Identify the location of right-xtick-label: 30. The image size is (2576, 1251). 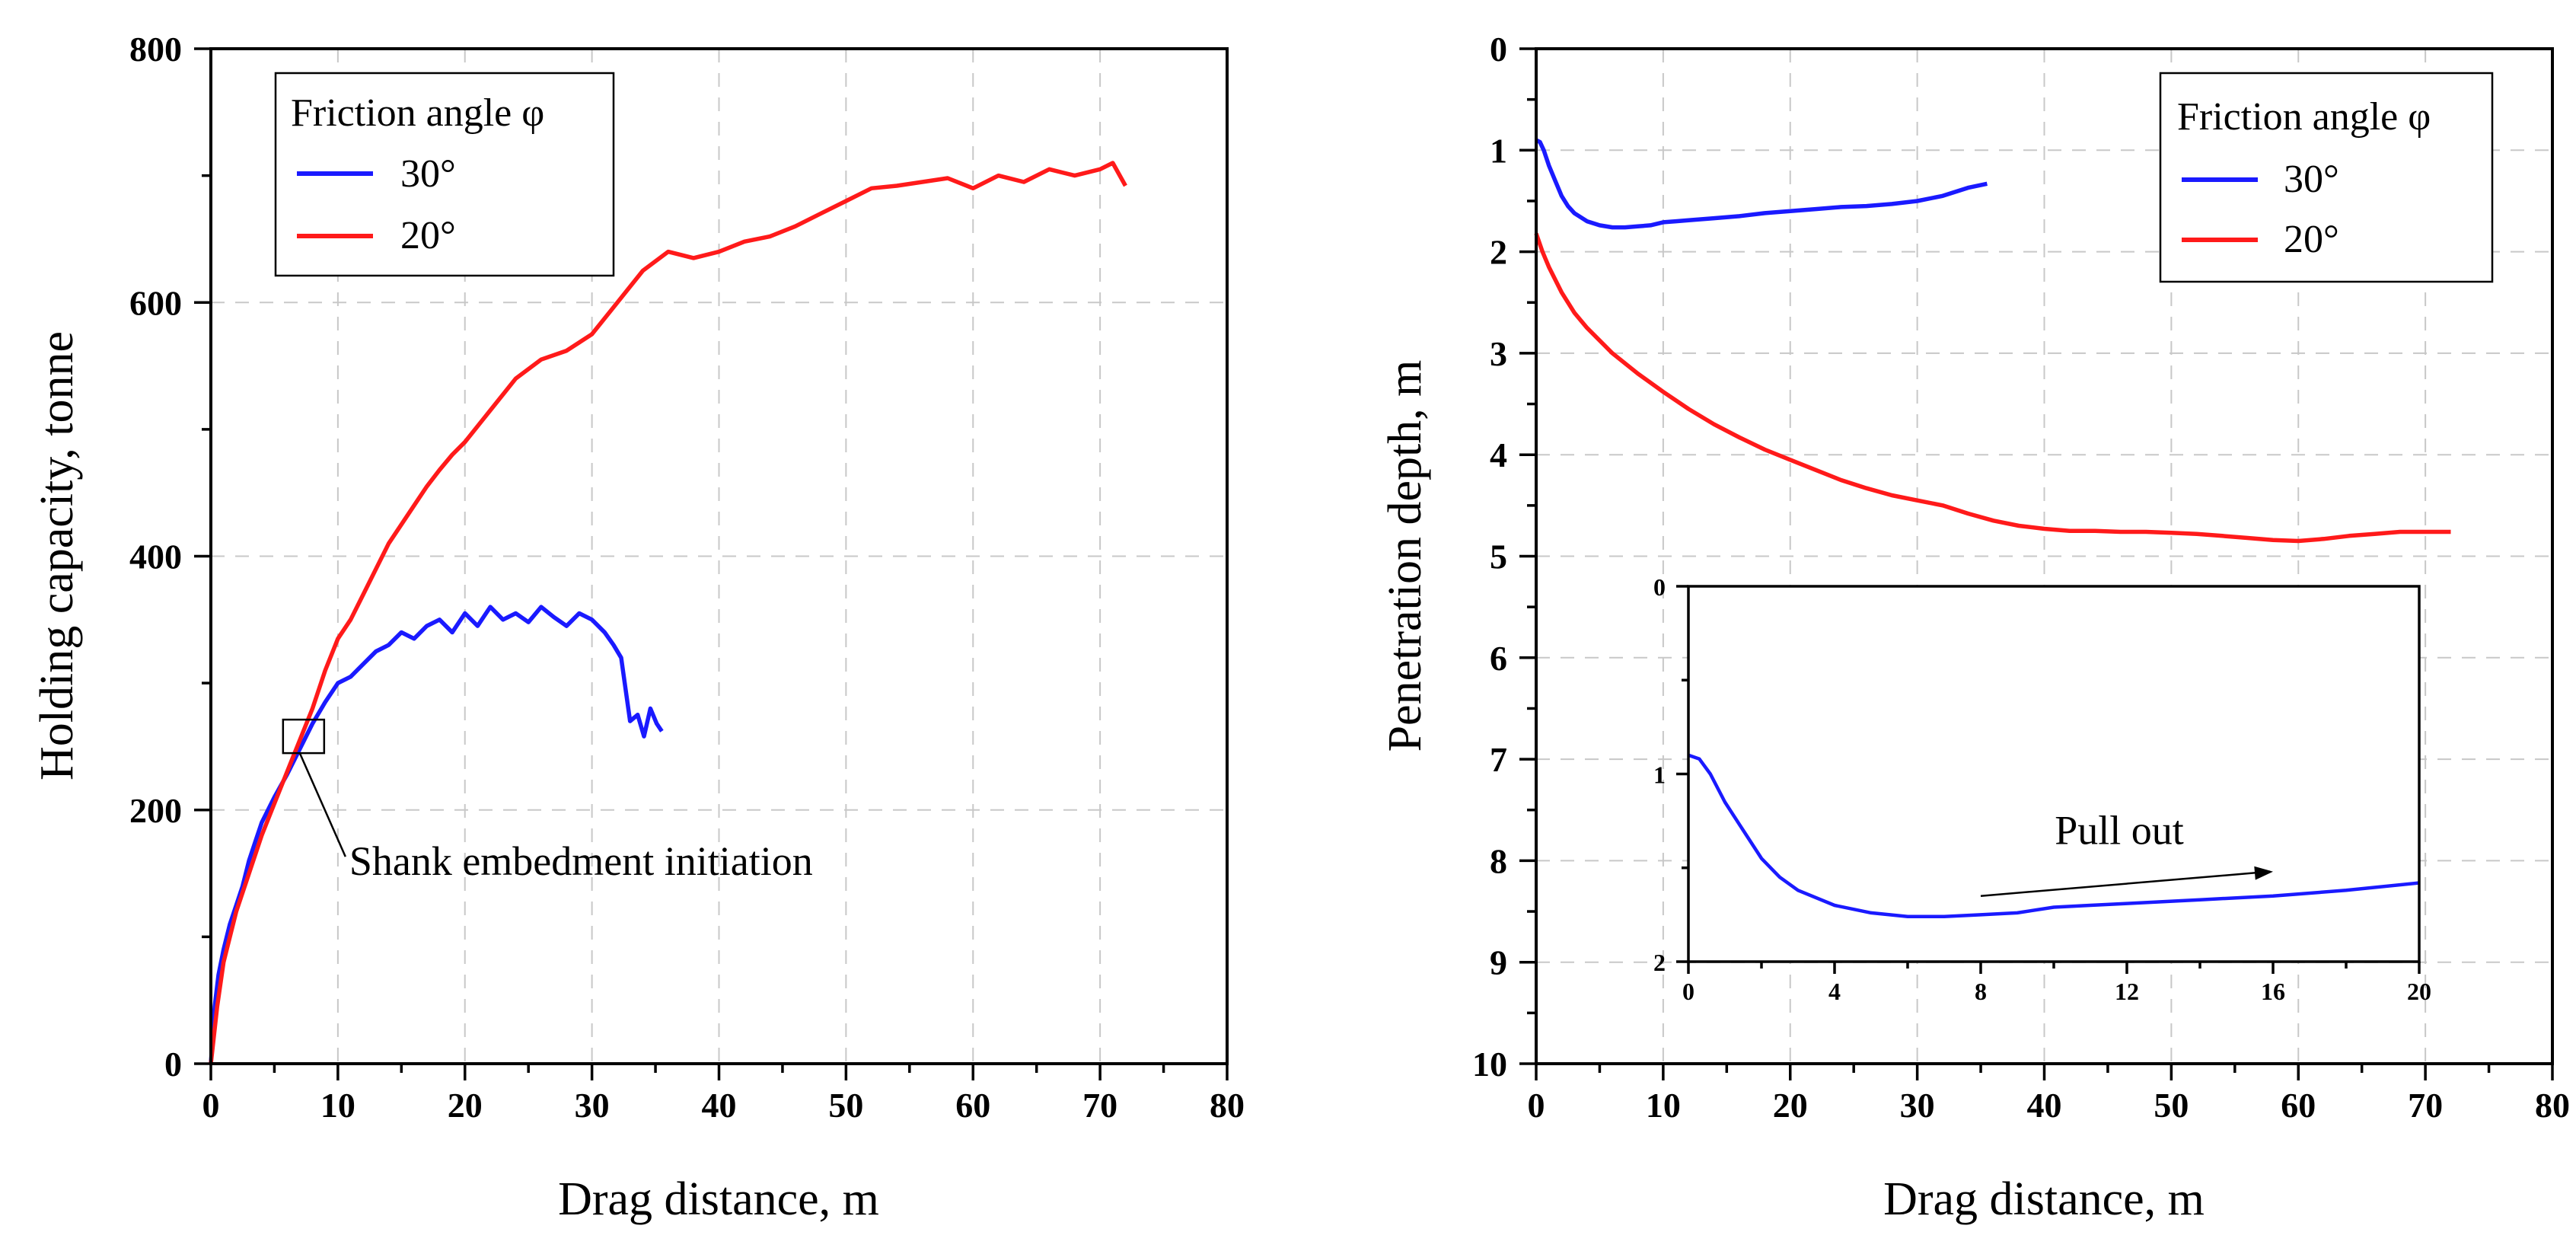
(1917, 1105).